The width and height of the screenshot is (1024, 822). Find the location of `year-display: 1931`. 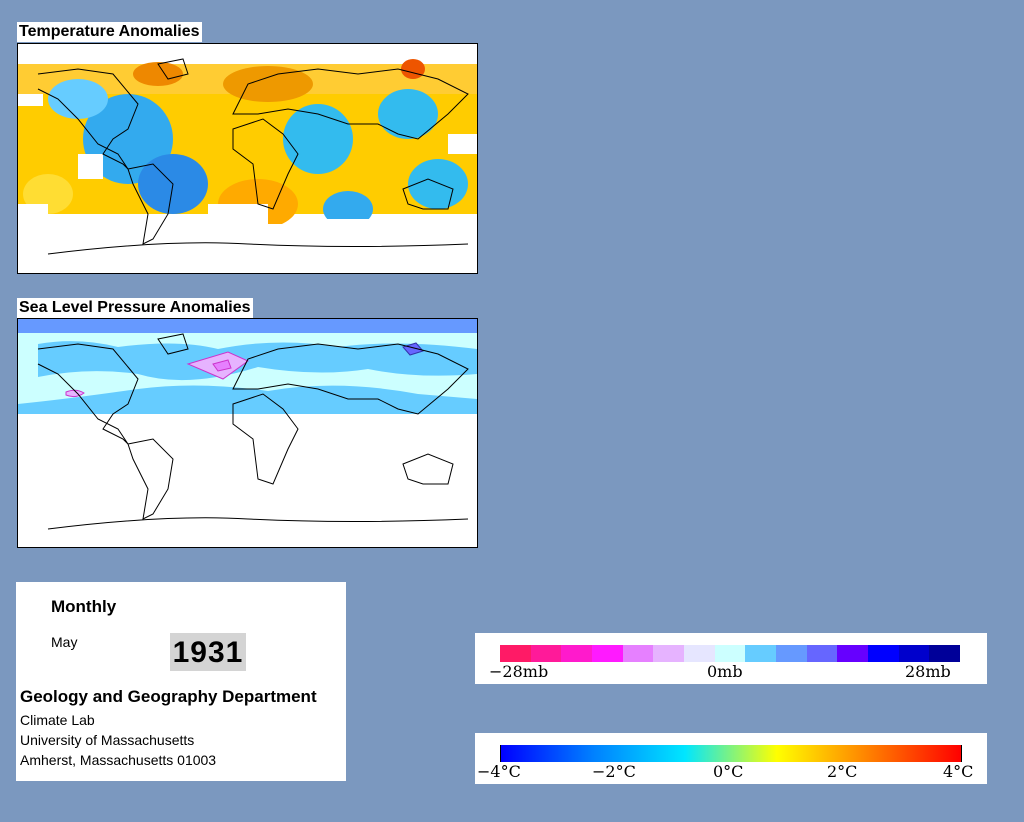

year-display: 1931 is located at coordinates (208, 652).